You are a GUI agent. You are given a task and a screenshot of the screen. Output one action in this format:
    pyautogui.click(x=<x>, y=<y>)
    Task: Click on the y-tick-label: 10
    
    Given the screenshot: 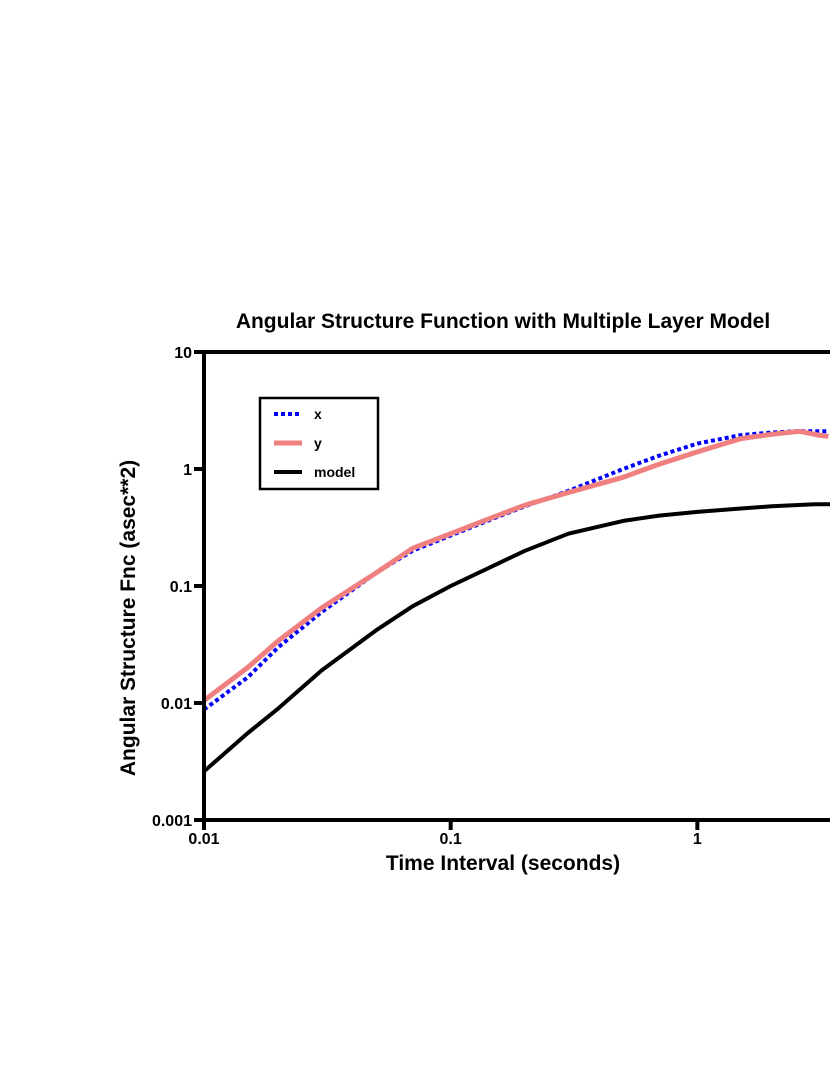 What is the action you would take?
    pyautogui.click(x=183, y=353)
    